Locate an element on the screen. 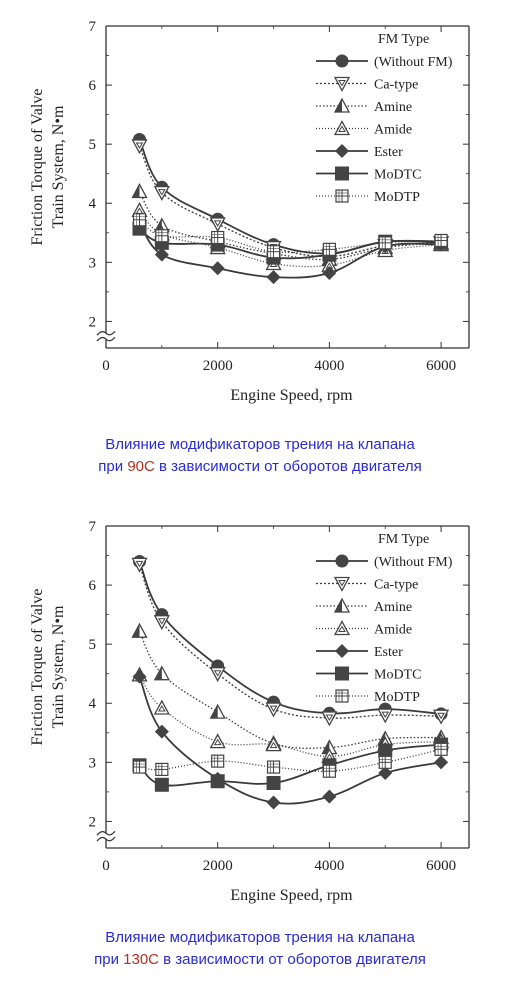  y-tick-label: 2 is located at coordinates (93, 322).